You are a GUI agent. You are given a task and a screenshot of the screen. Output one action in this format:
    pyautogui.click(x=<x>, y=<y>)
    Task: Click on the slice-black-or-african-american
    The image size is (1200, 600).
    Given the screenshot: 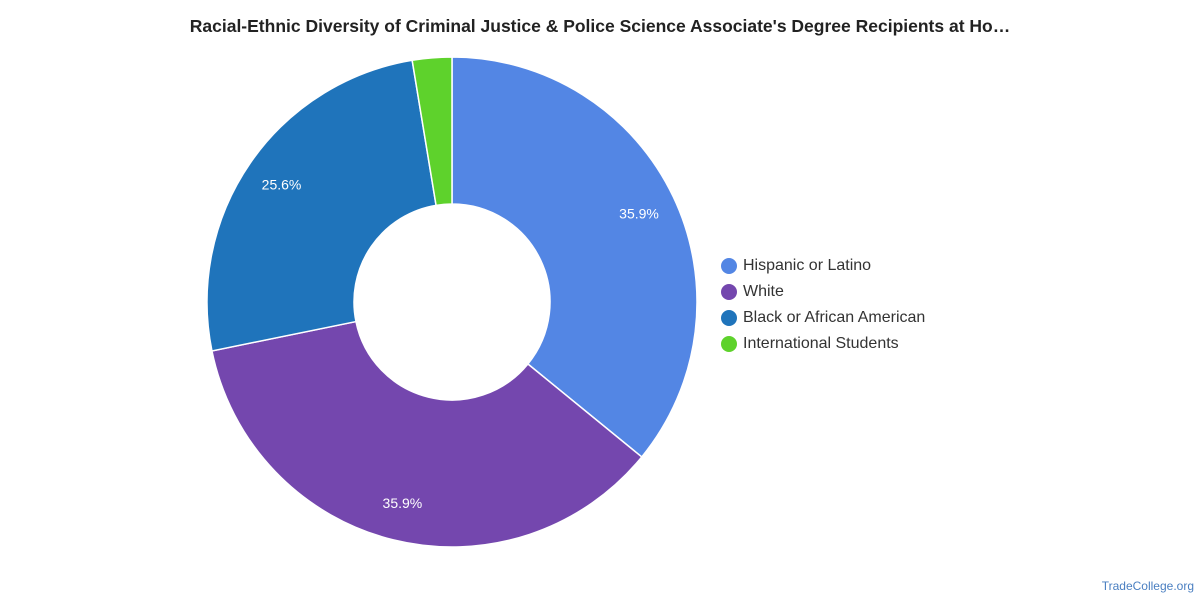 What is the action you would take?
    pyautogui.click(x=321, y=205)
    